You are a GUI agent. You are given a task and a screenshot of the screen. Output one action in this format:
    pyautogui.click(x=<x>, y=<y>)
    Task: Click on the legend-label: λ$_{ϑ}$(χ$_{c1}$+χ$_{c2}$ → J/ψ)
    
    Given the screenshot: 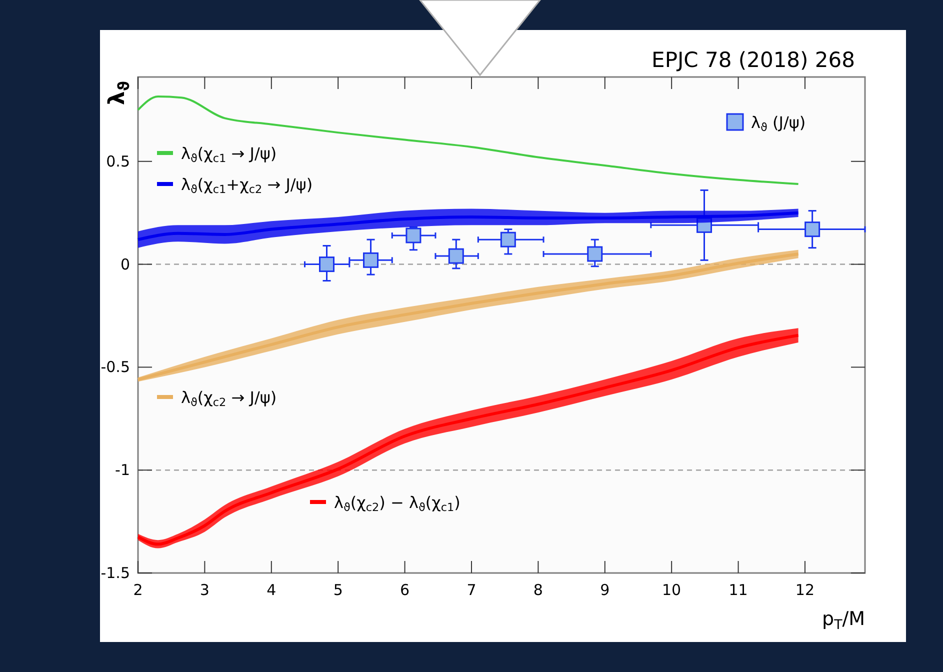 What is the action you would take?
    pyautogui.click(x=247, y=185)
    